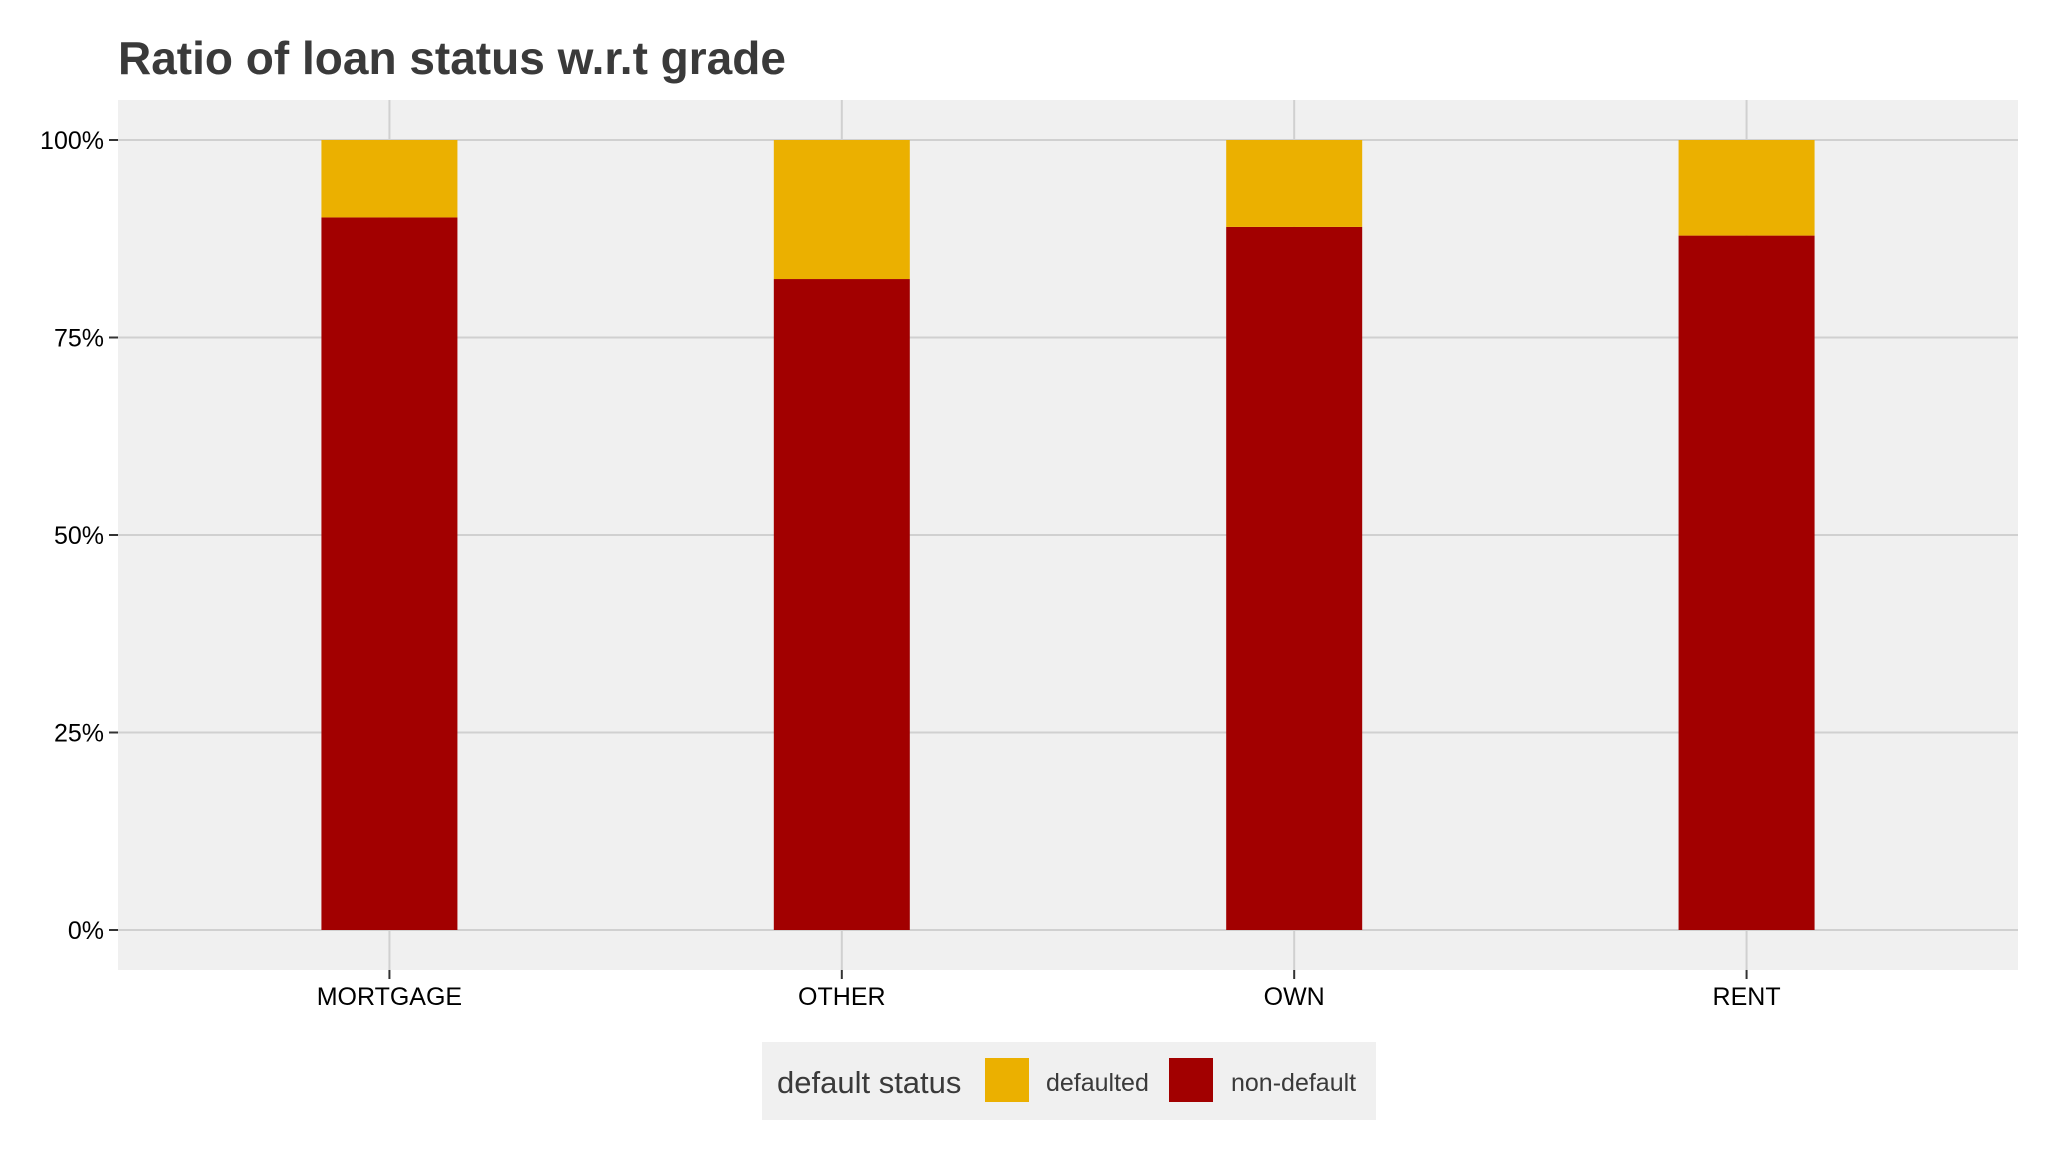 The height and width of the screenshot is (1152, 2047). Describe the element at coordinates (1007, 1080) in the screenshot. I see `legend-swatch-defaulted` at that location.